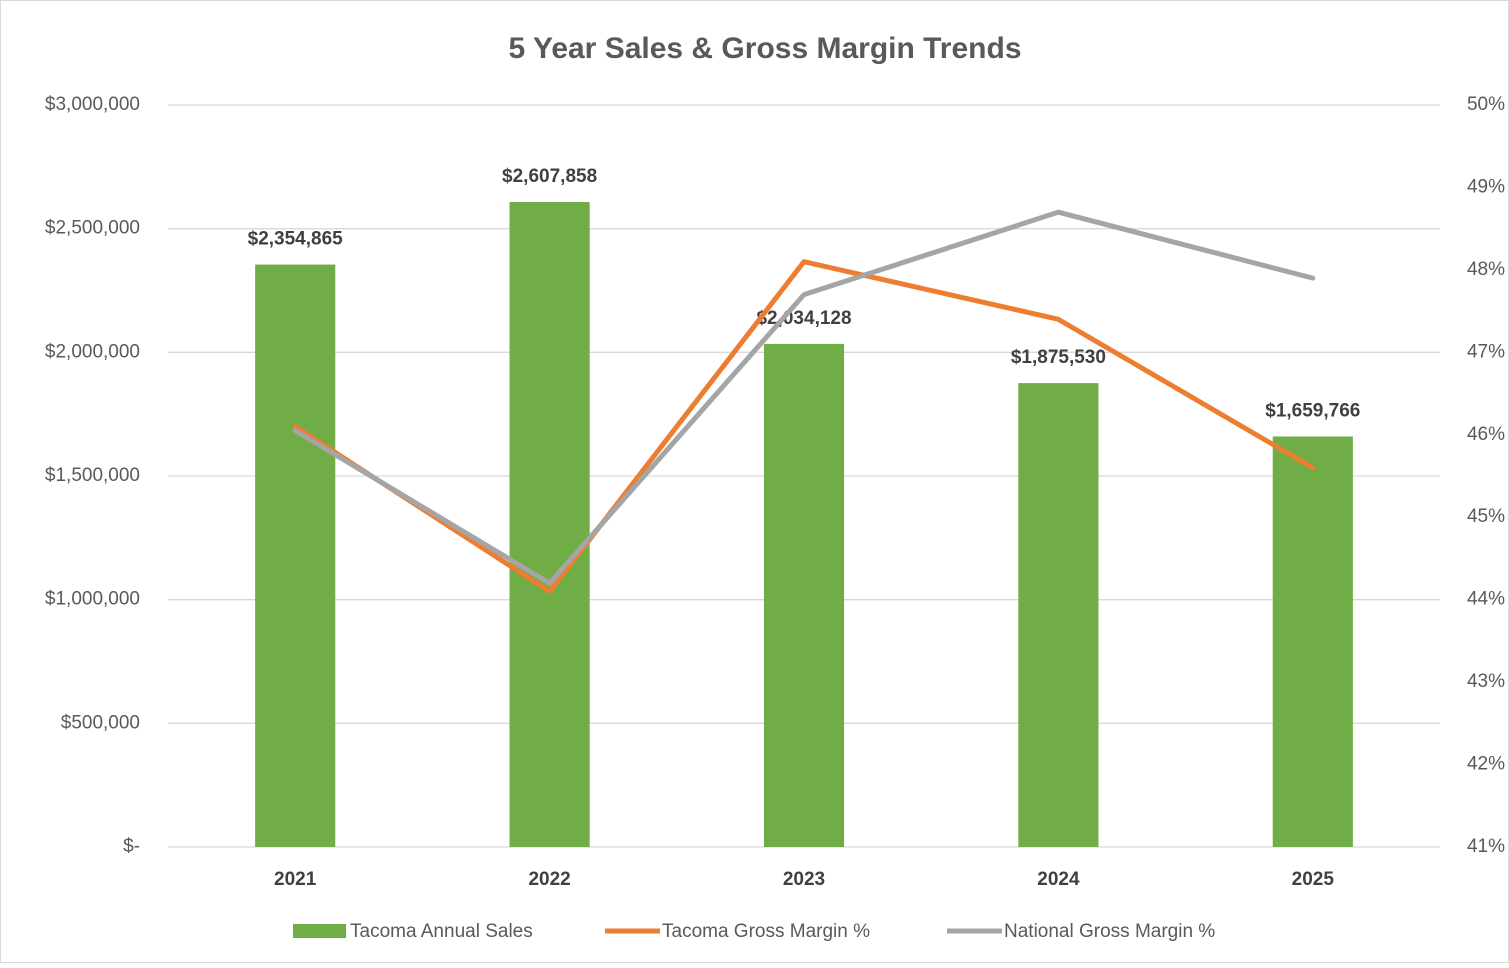 Image resolution: width=1509 pixels, height=968 pixels. Describe the element at coordinates (100, 722) in the screenshot. I see `y-tick-label: $500,000` at that location.